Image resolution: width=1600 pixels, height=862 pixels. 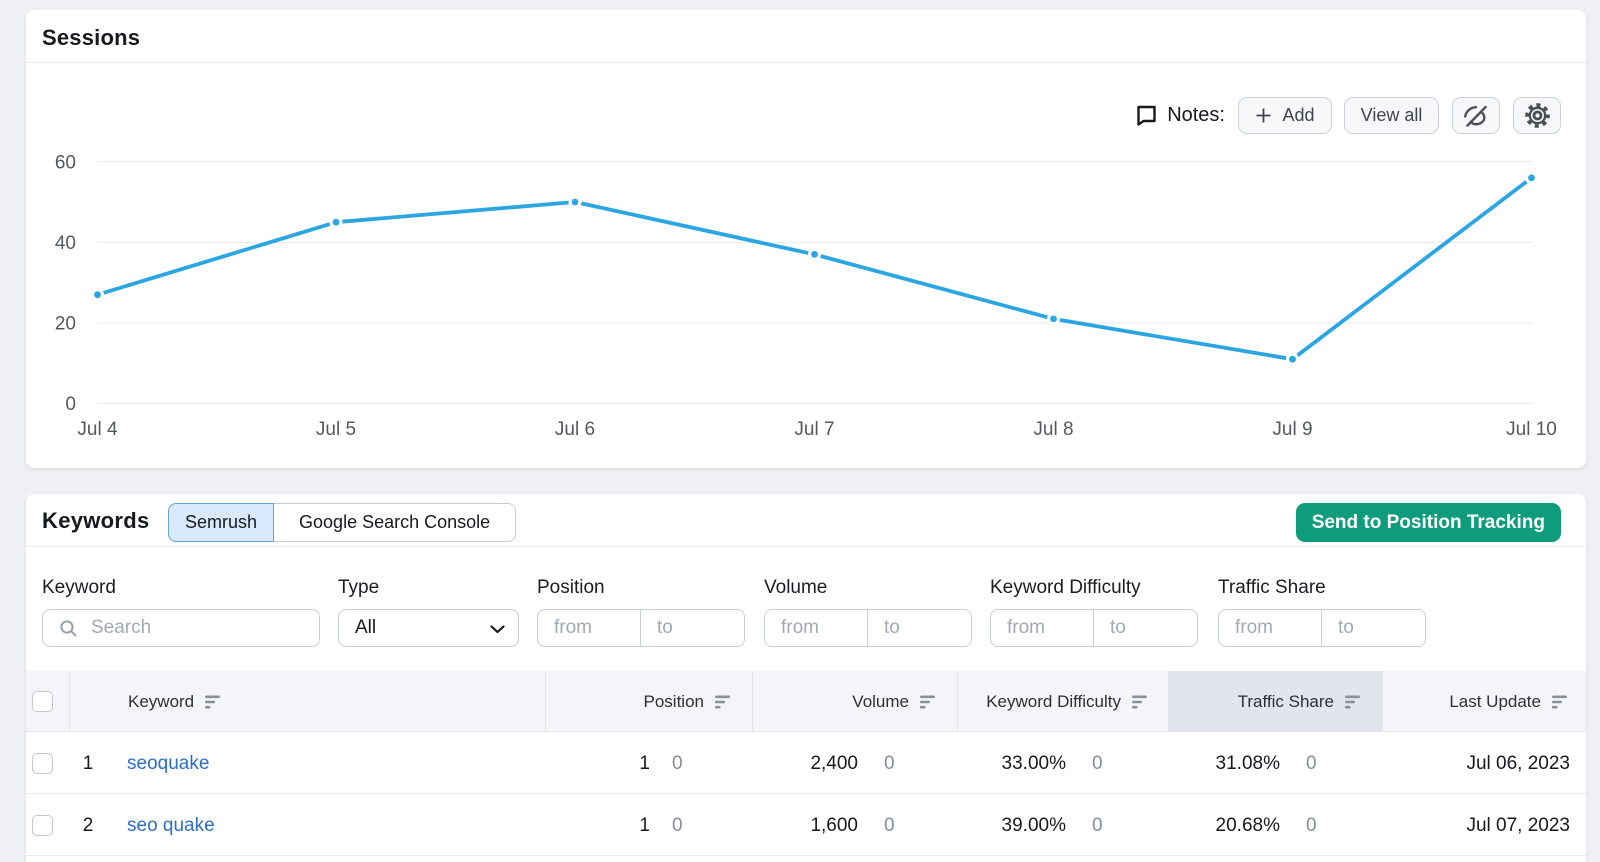 What do you see at coordinates (1053, 429) in the screenshot?
I see `svg-text: Jul 8` at bounding box center [1053, 429].